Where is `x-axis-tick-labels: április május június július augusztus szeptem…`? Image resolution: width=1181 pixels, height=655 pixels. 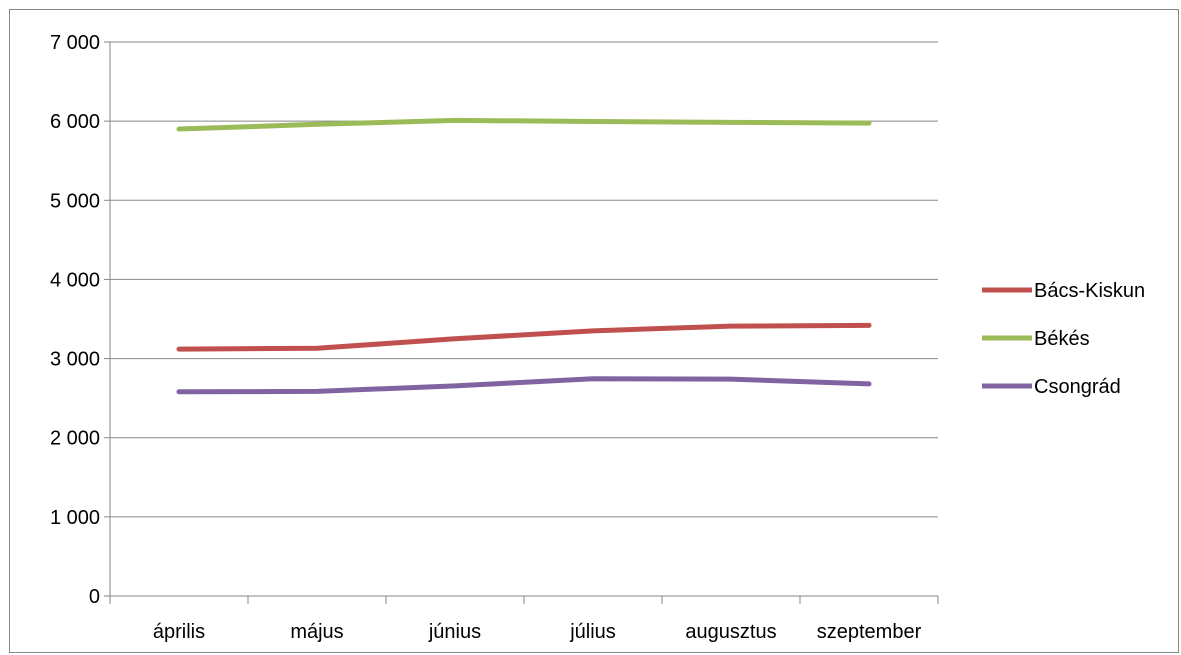 x-axis-tick-labels: április május június július augusztus szeptem… is located at coordinates (537, 632).